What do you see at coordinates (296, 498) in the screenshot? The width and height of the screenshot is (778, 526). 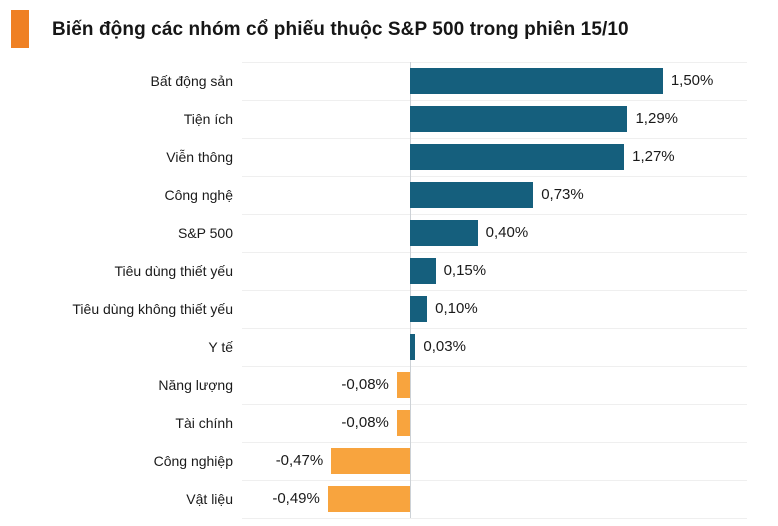 I see `value-label: -0,49%` at bounding box center [296, 498].